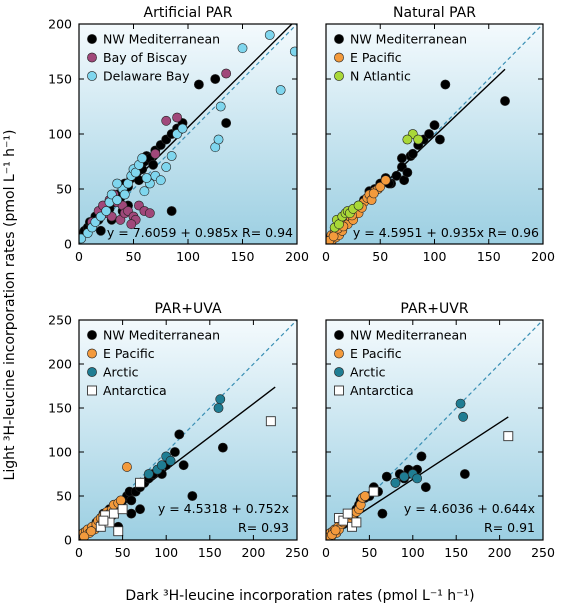 The image size is (571, 611). What do you see at coordinates (68, 540) in the screenshot?
I see `y-tick-label: 0` at bounding box center [68, 540].